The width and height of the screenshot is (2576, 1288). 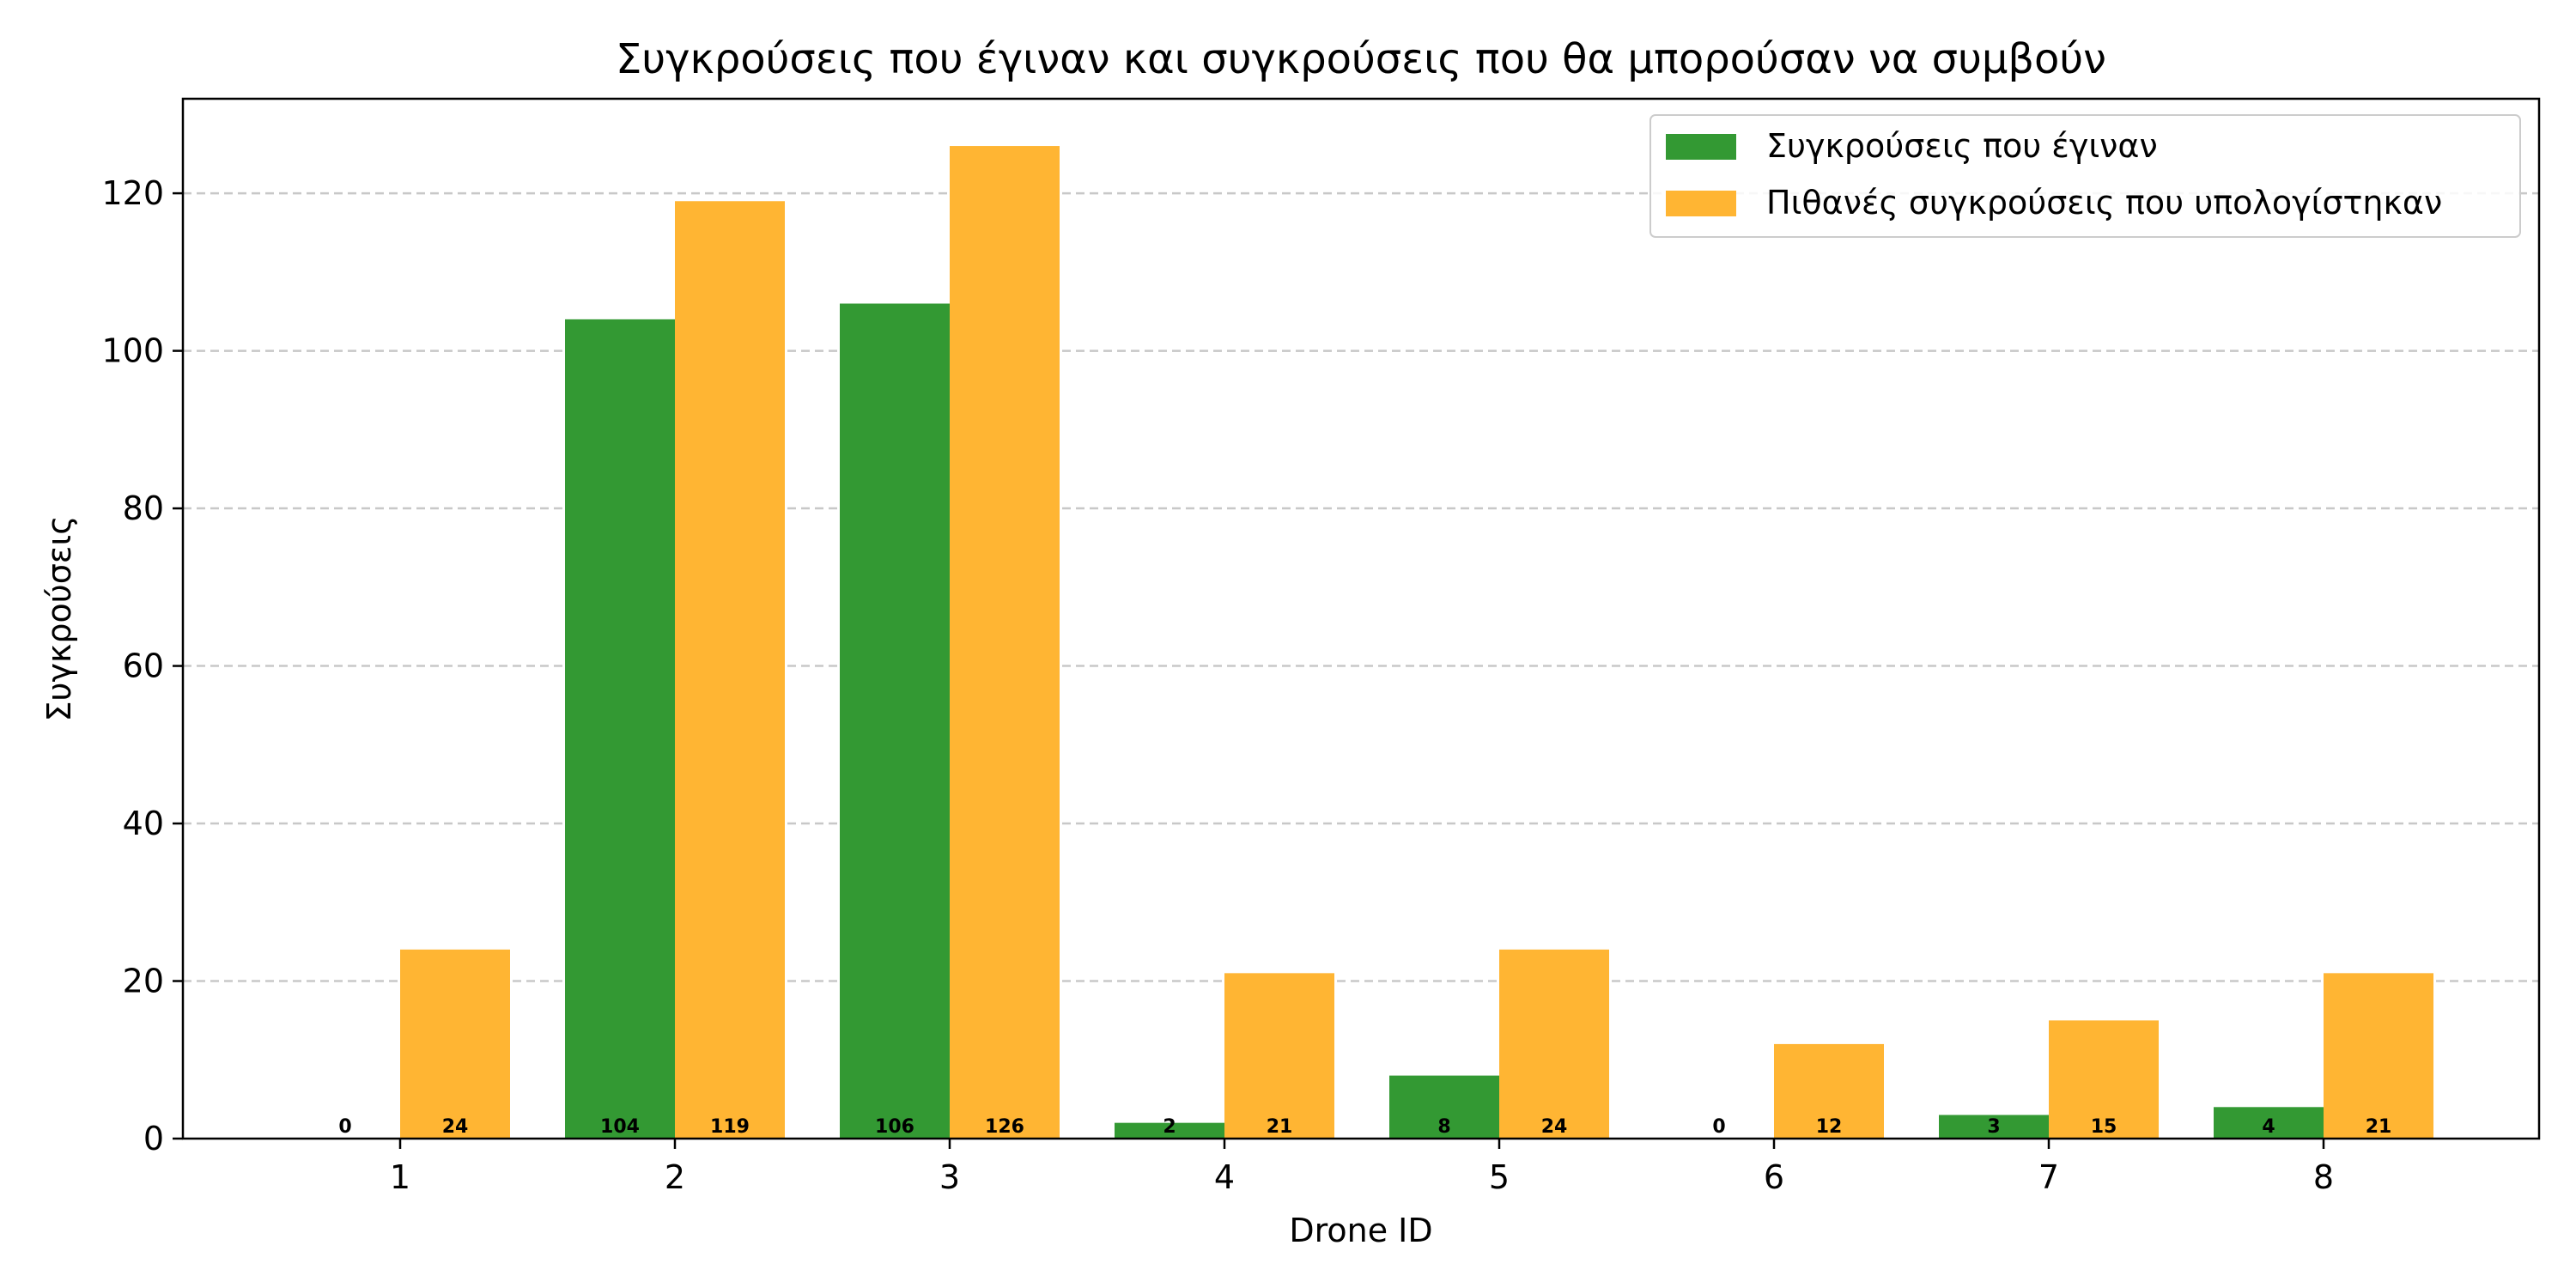 I want to click on bar-value-label-actual: 106, so click(x=895, y=1127).